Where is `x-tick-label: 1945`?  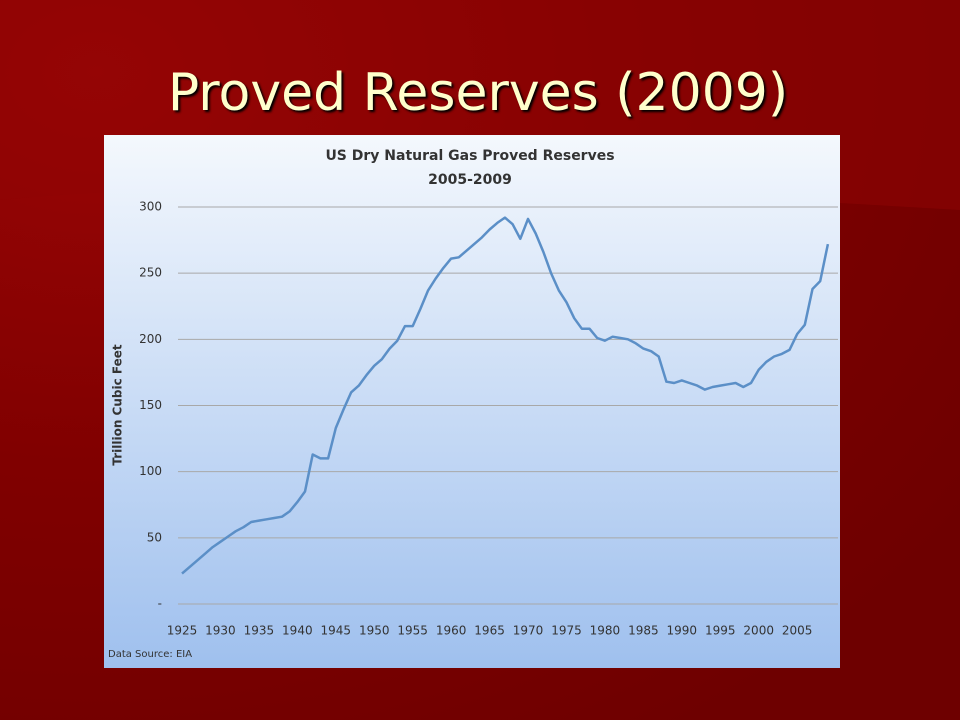 x-tick-label: 1945 is located at coordinates (336, 631).